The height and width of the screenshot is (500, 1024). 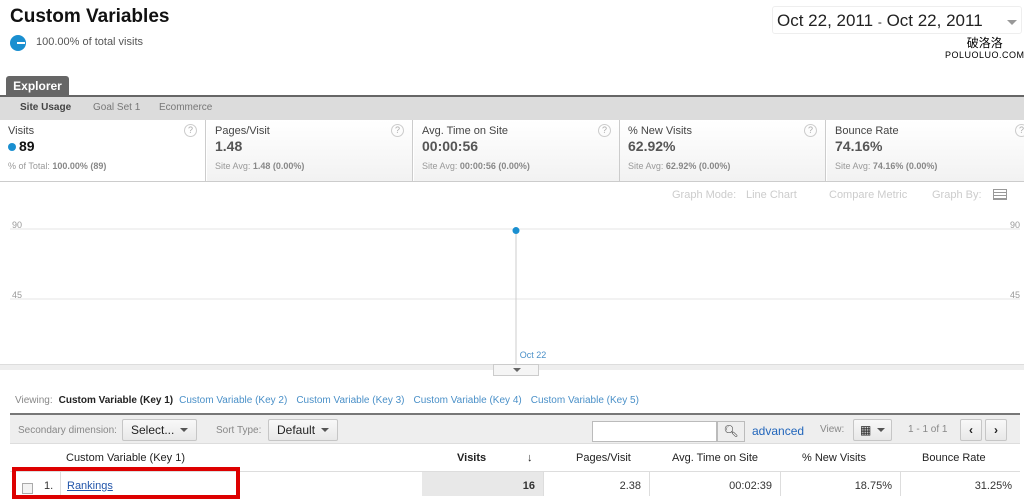 What do you see at coordinates (27, 488) in the screenshot?
I see `row-checkbox` at bounding box center [27, 488].